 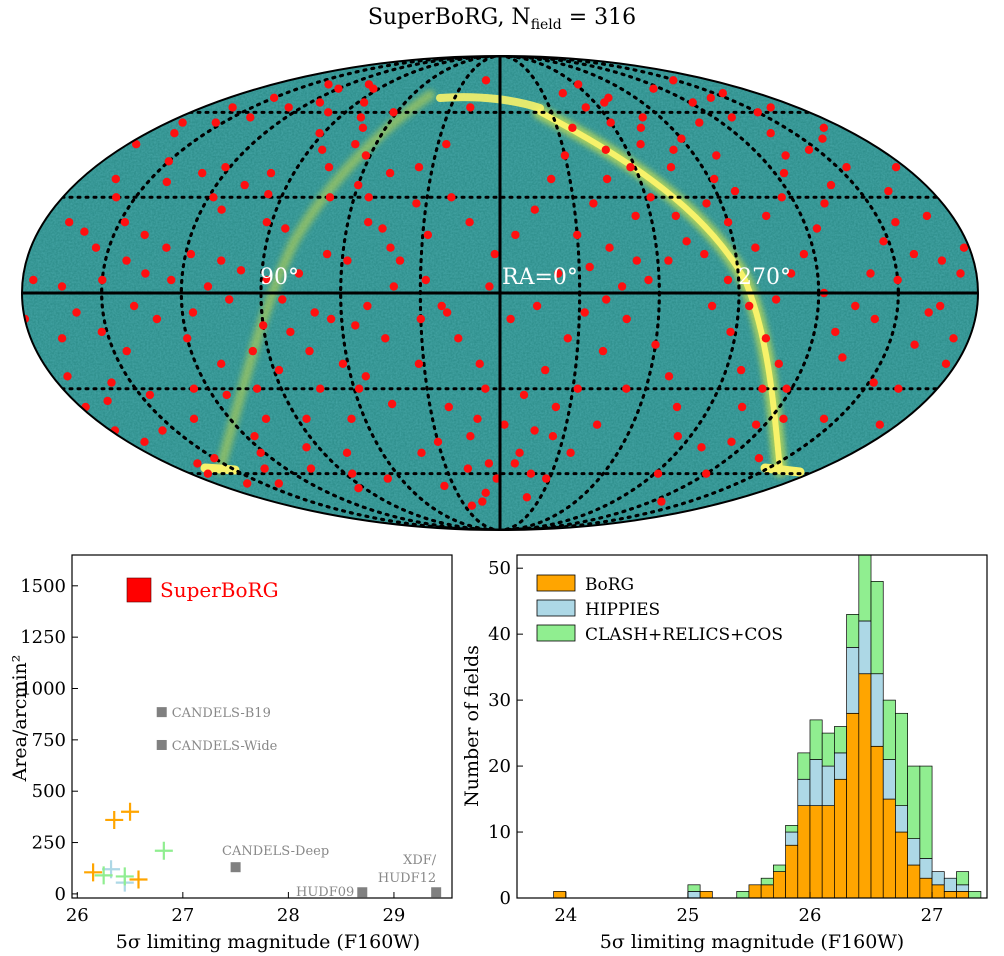 I want to click on survey-label: CANDELS-Deep, so click(x=275, y=851).